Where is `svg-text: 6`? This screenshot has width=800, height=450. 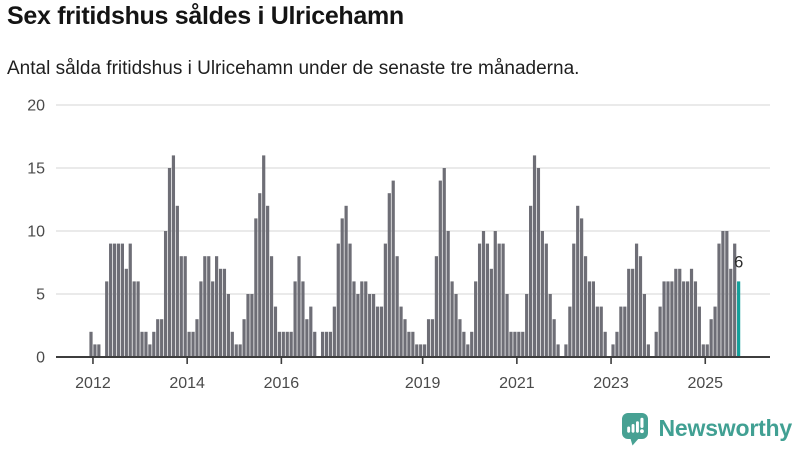
svg-text: 6 is located at coordinates (738, 262).